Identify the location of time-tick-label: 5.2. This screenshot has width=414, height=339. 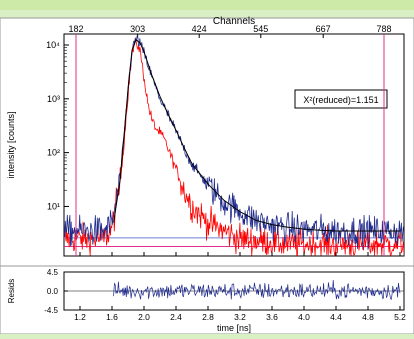
(400, 317).